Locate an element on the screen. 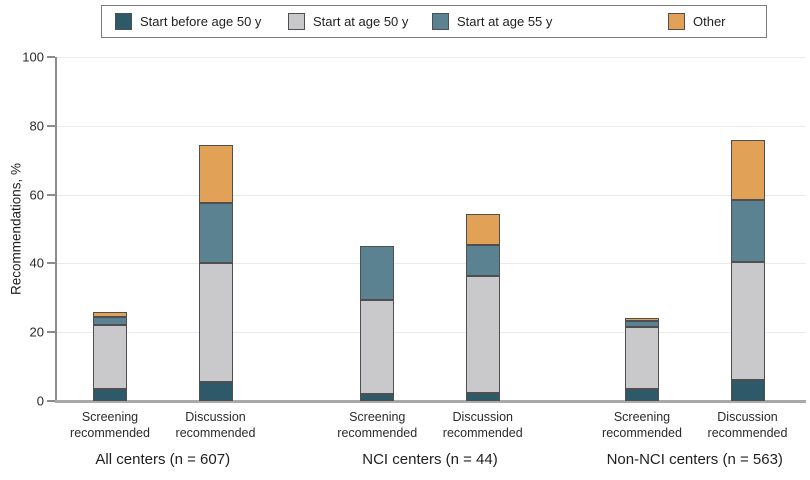  bar-group1-screening is located at coordinates (110, 356).